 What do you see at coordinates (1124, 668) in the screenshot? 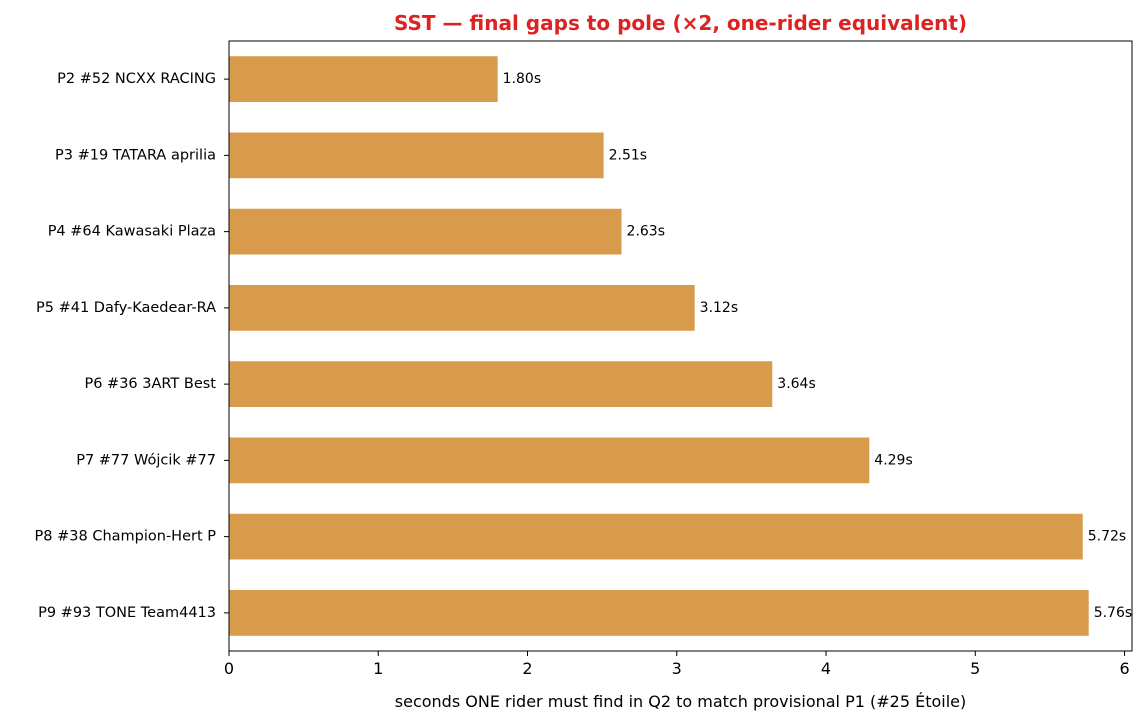
I see `x-tick-label: 6` at bounding box center [1124, 668].